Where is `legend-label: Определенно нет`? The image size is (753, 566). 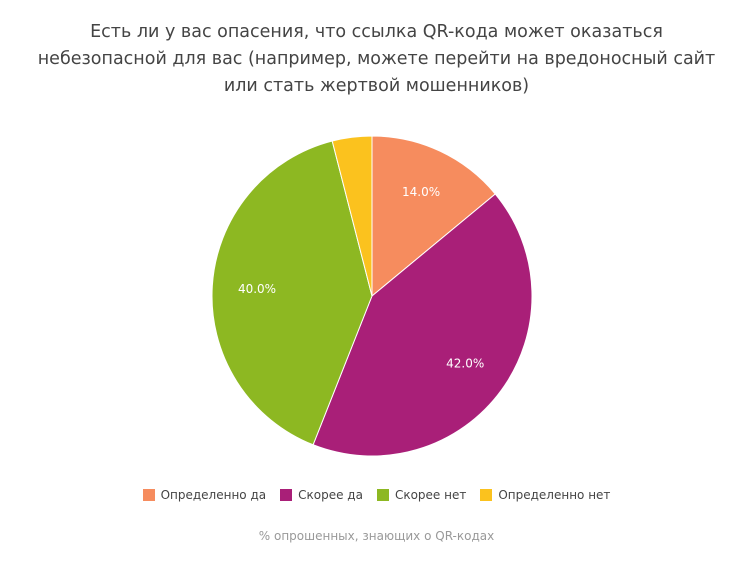 legend-label: Определенно нет is located at coordinates (554, 495).